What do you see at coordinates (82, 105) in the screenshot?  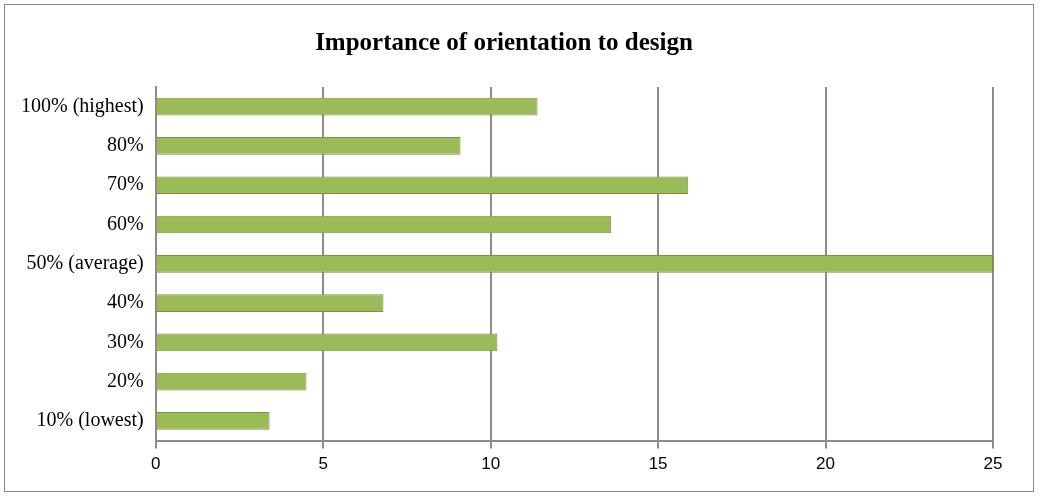 I see `y-tick-label: 100% (highest)` at bounding box center [82, 105].